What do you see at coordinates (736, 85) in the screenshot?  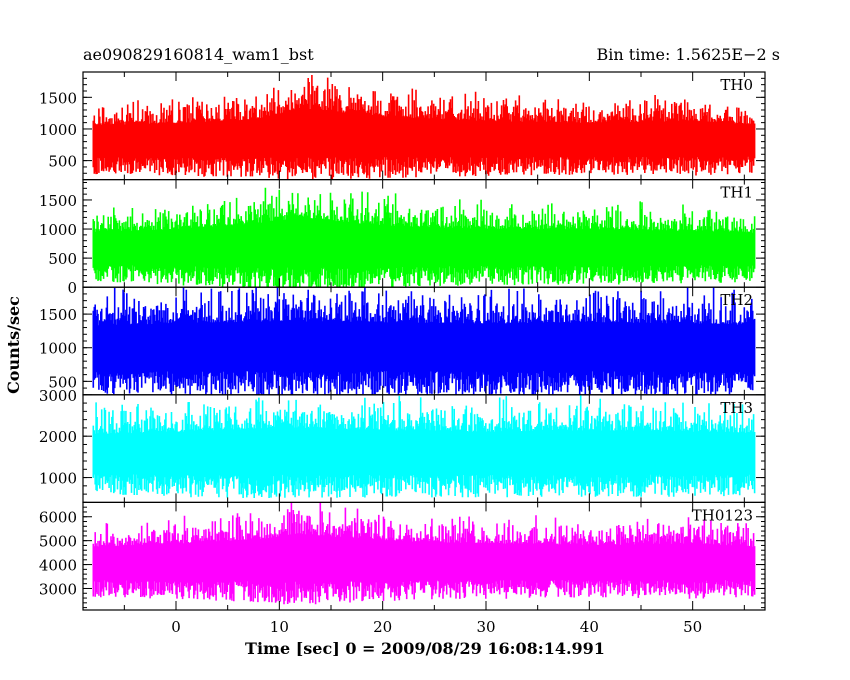 I see `panel-label: TH0` at bounding box center [736, 85].